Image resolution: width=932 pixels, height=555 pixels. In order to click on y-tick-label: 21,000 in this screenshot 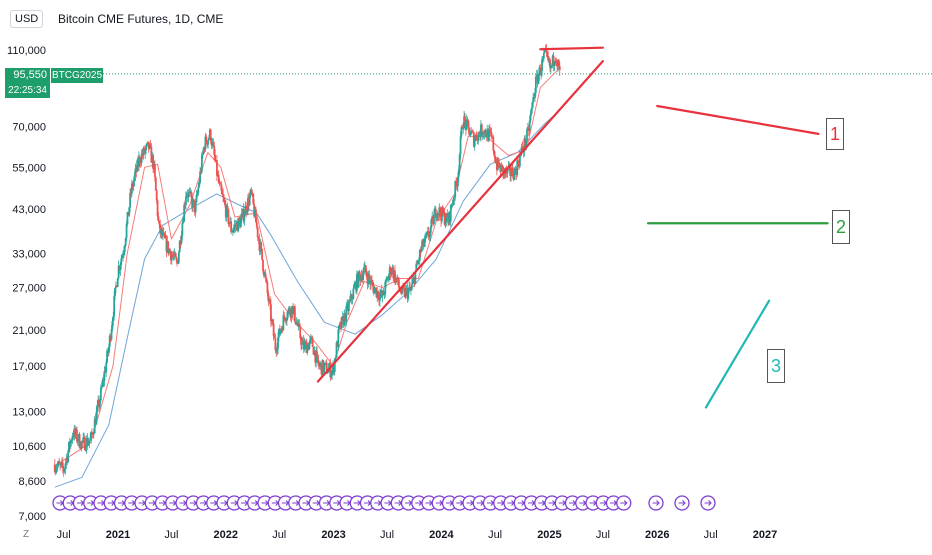, I will do `click(29, 331)`.